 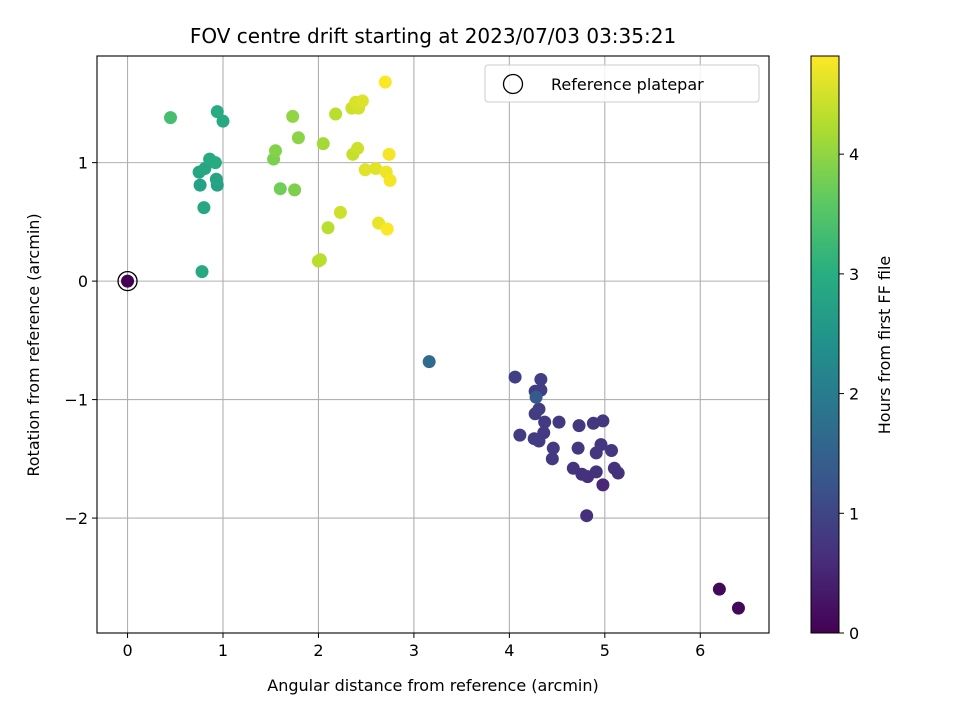 I want to click on colorbar-tick-label: 0, so click(x=854, y=633).